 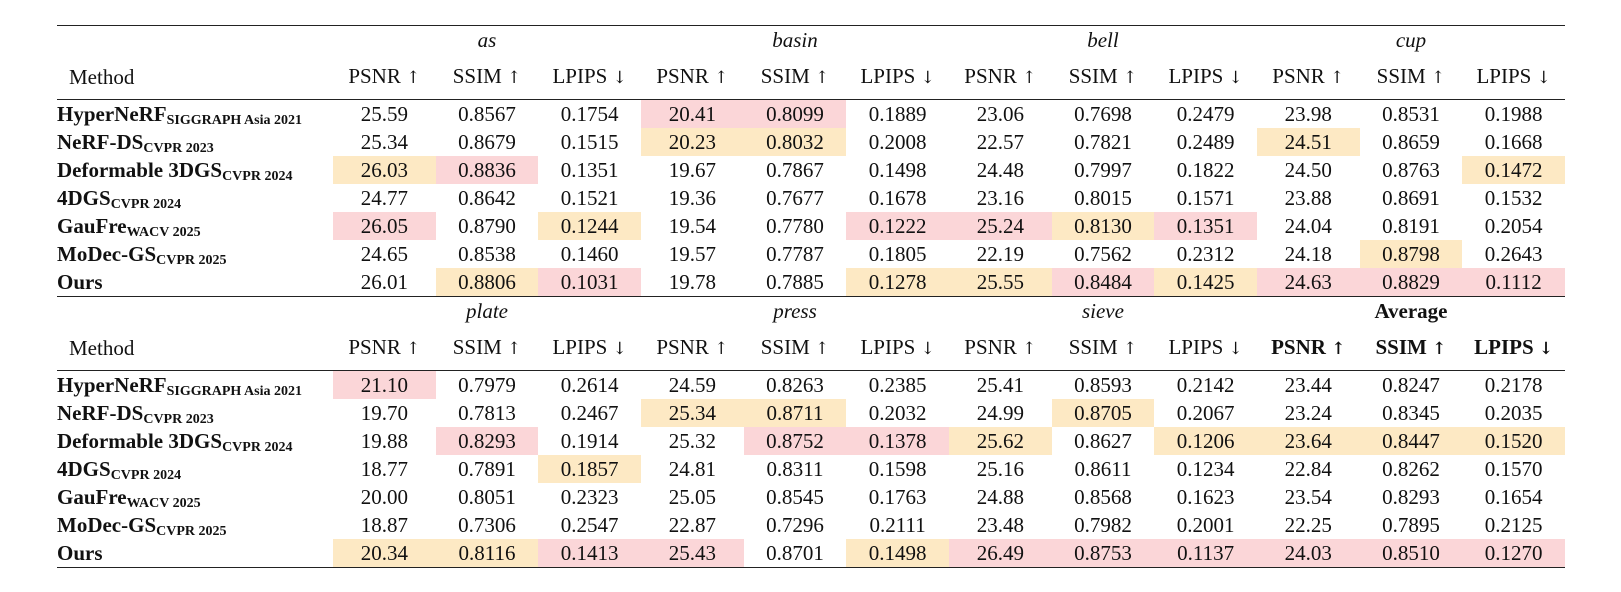 I want to click on value-cell: 24.99, so click(x=1000, y=413).